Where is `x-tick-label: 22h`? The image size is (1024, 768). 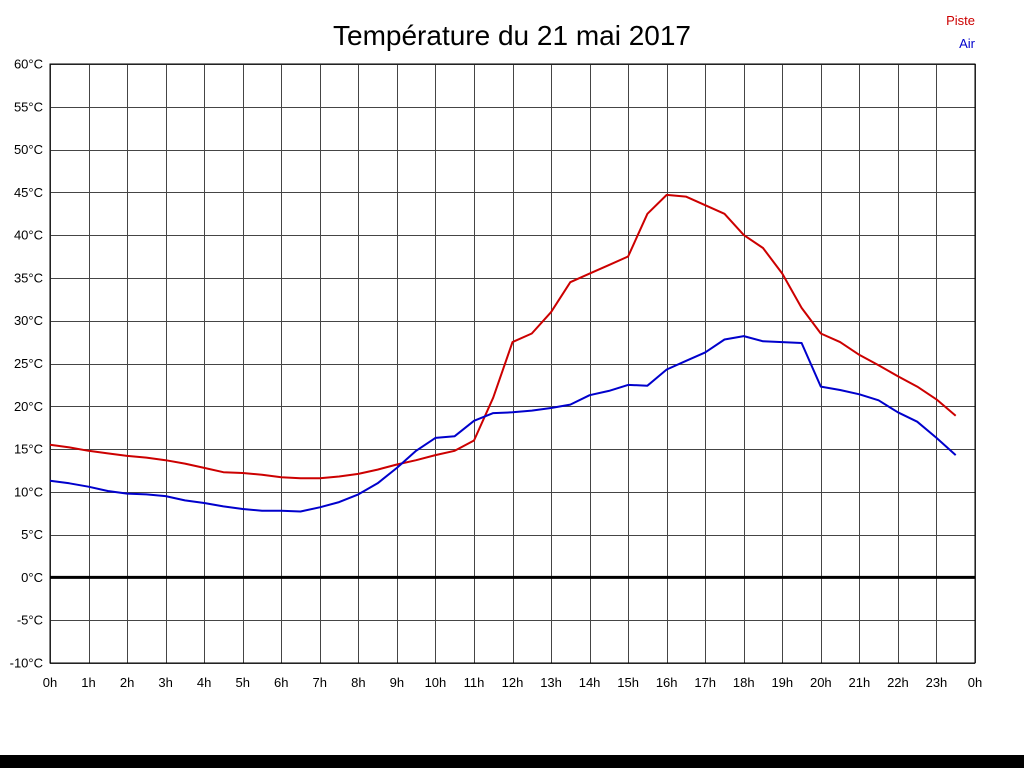
x-tick-label: 22h is located at coordinates (898, 682).